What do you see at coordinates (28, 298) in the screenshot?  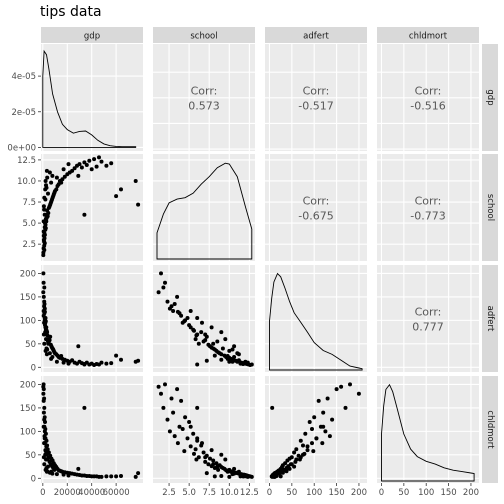 I see `y-tick-label: 150` at bounding box center [28, 298].